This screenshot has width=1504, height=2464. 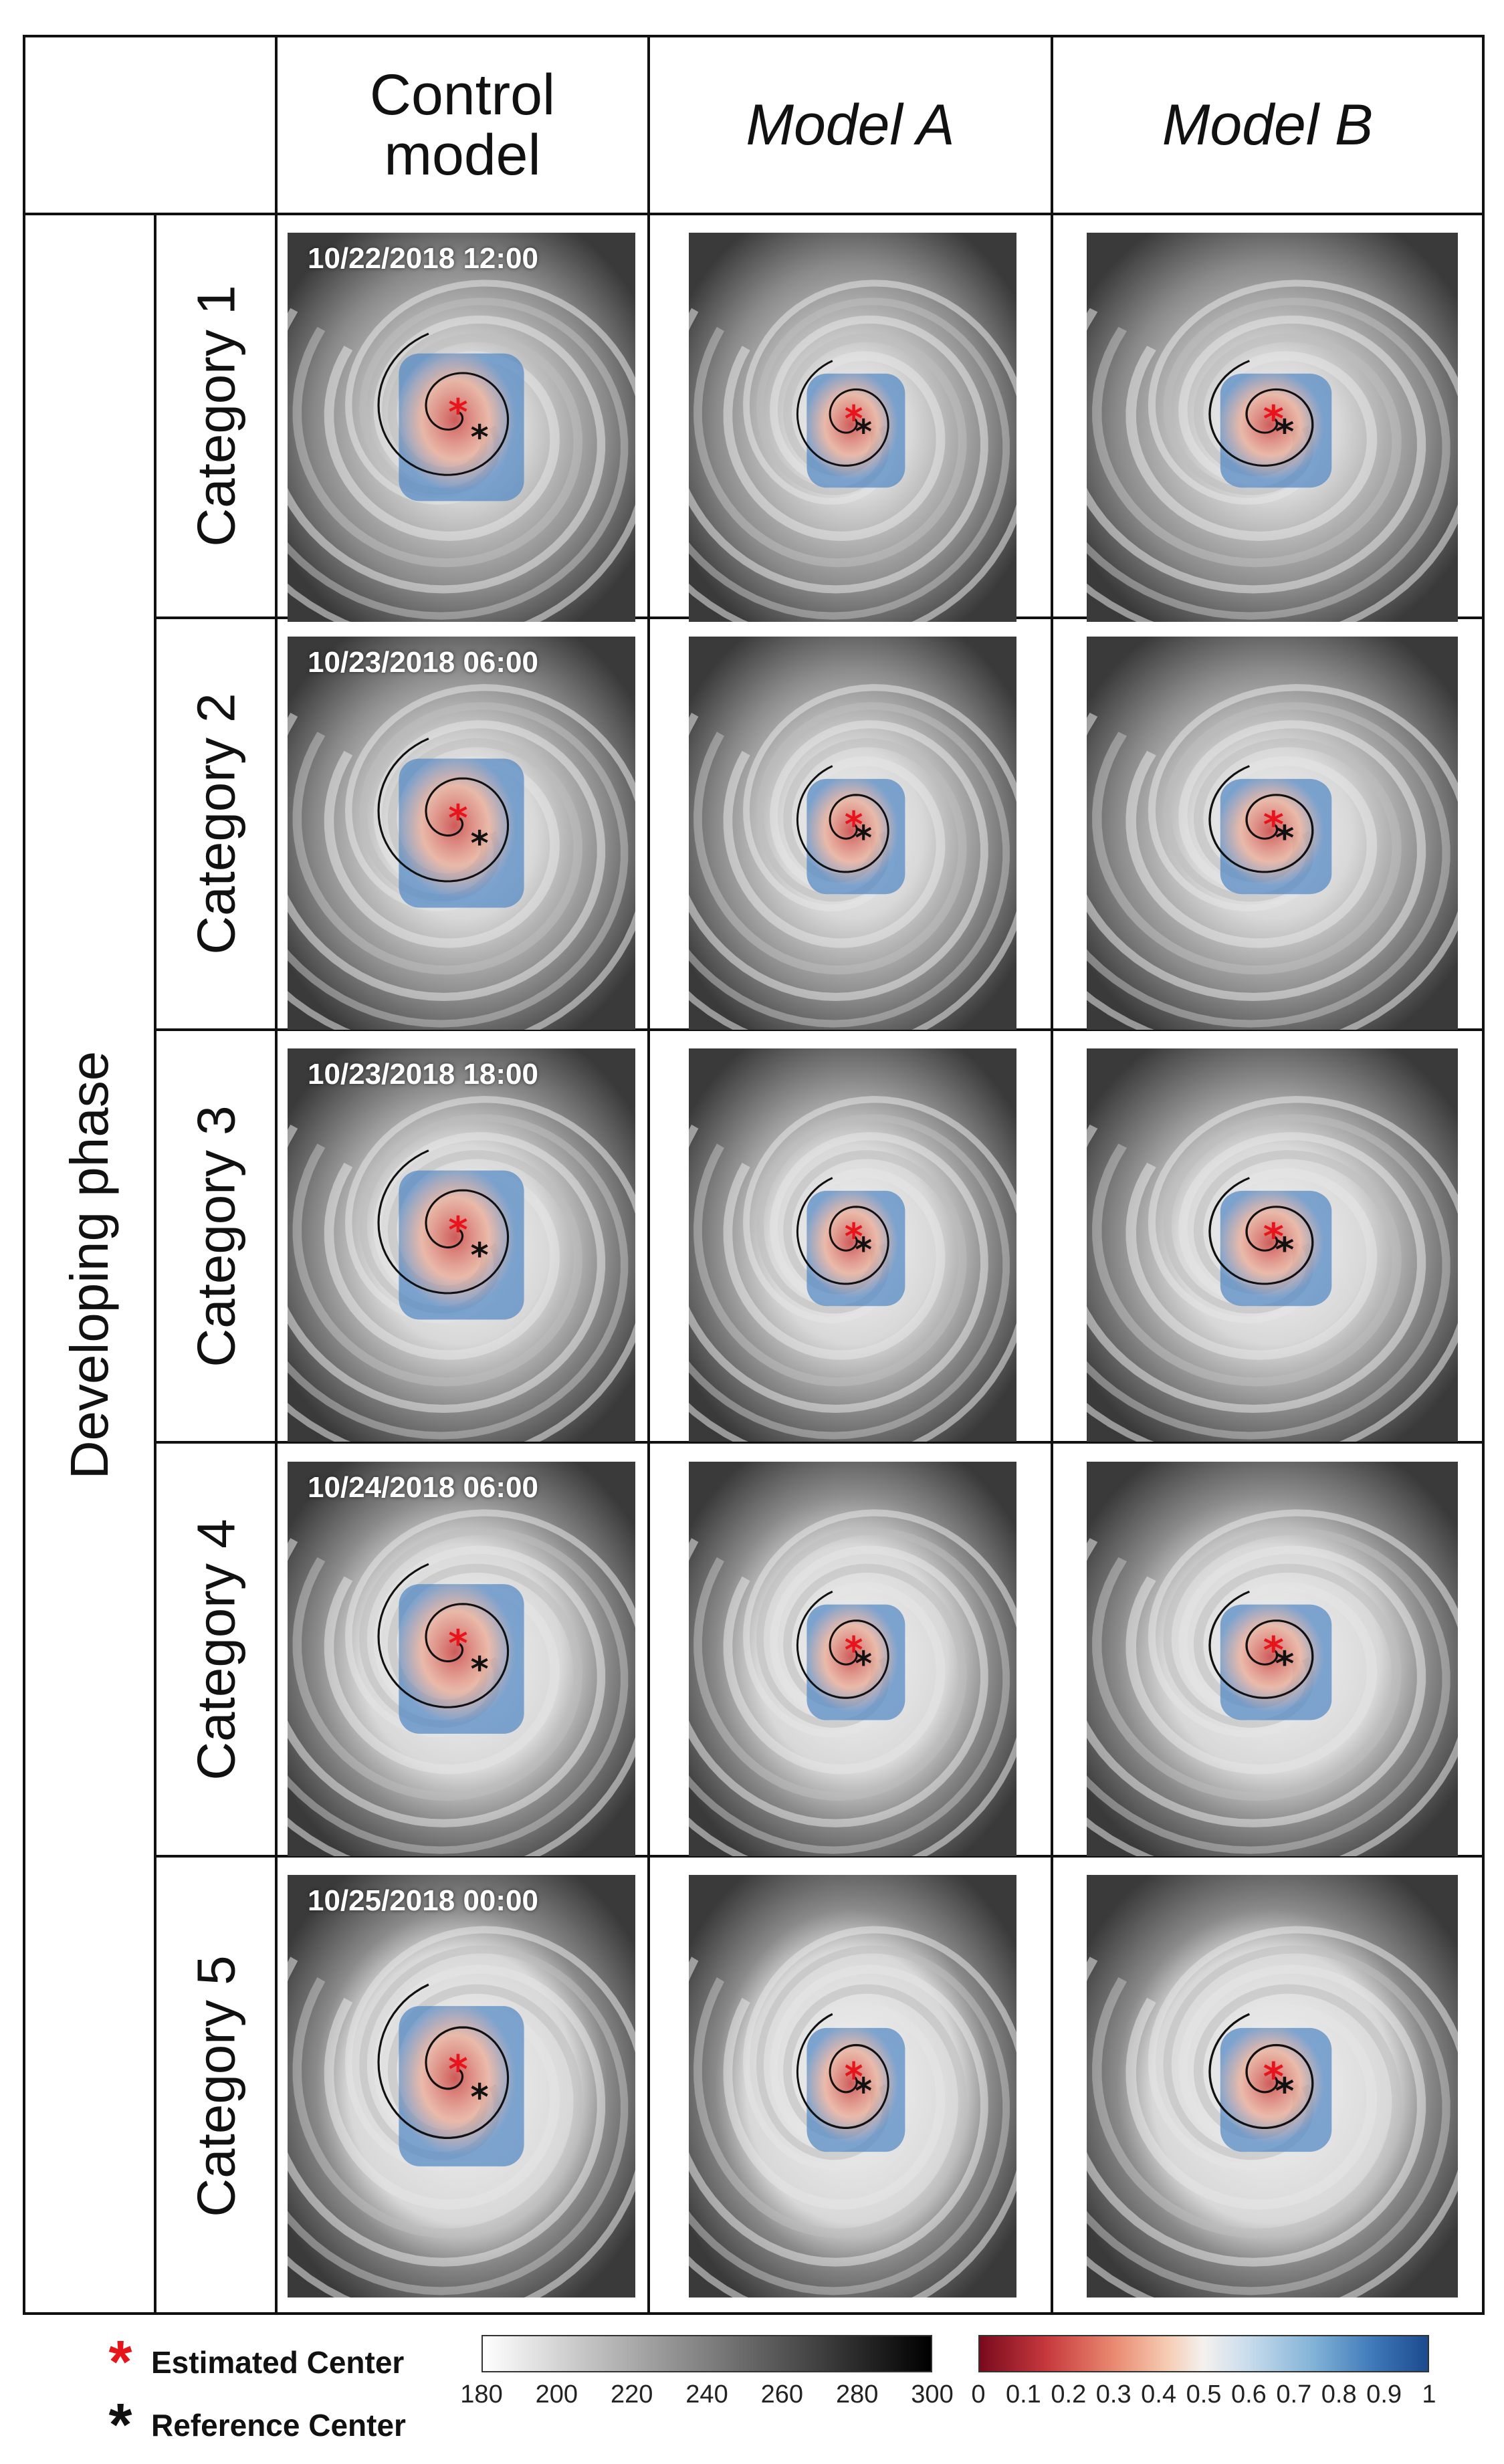 I want to click on colorbar-tick-label: 200, so click(x=556, y=2394).